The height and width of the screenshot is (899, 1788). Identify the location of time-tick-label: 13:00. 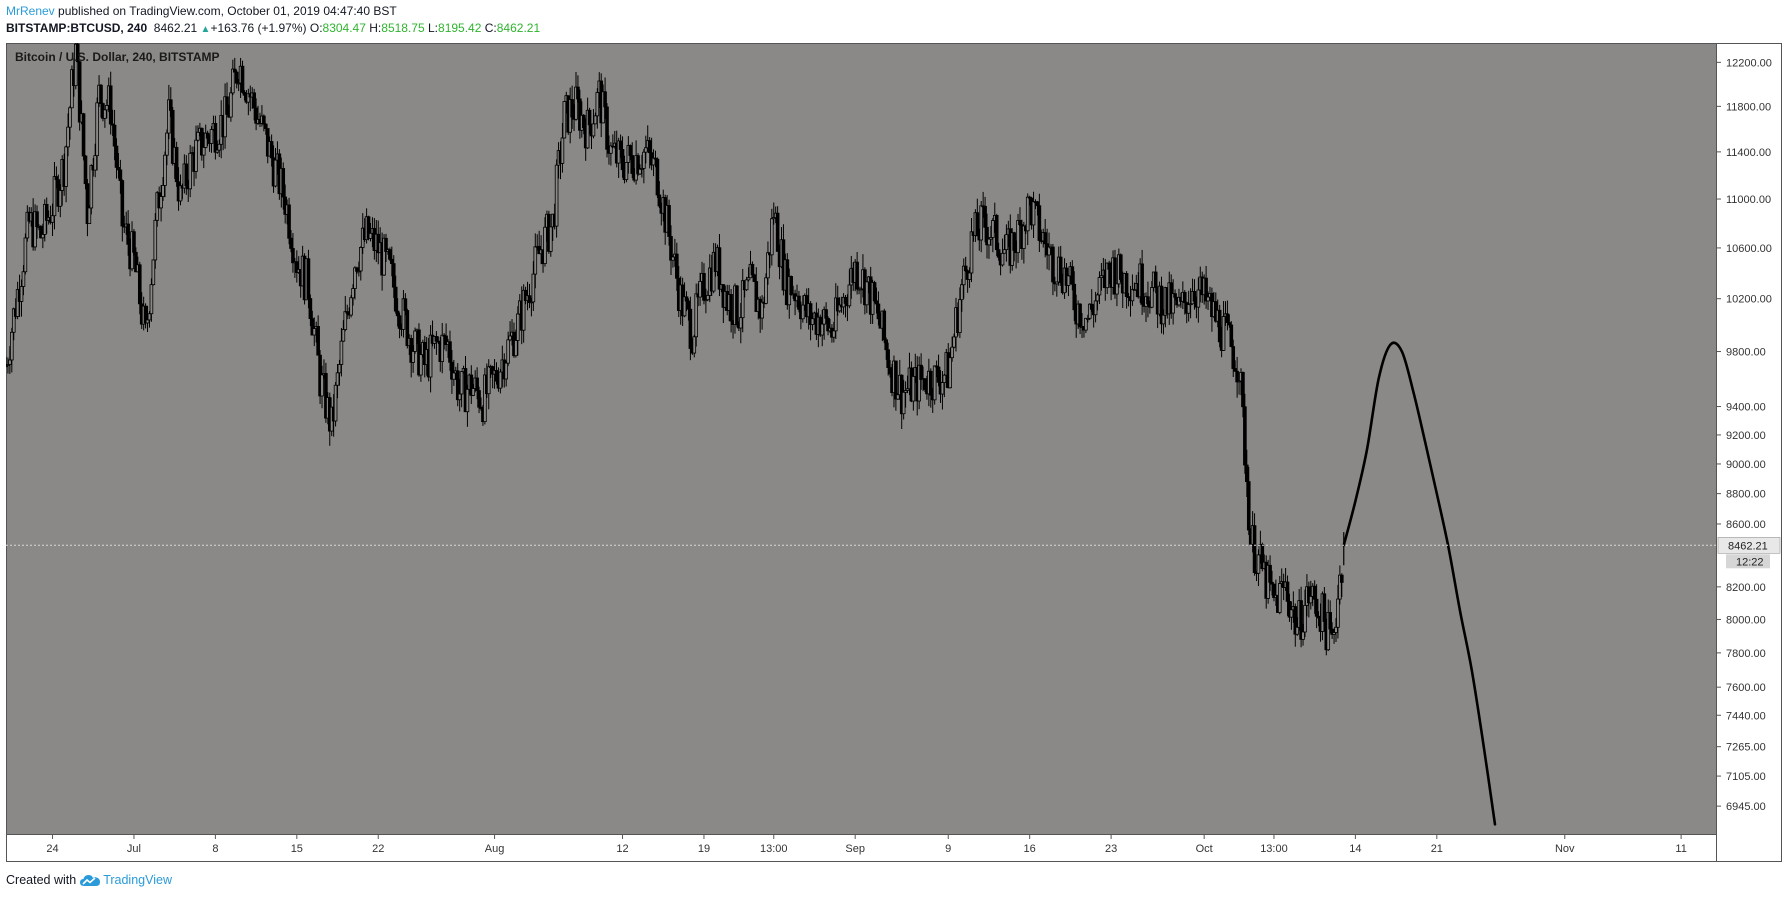
(774, 849).